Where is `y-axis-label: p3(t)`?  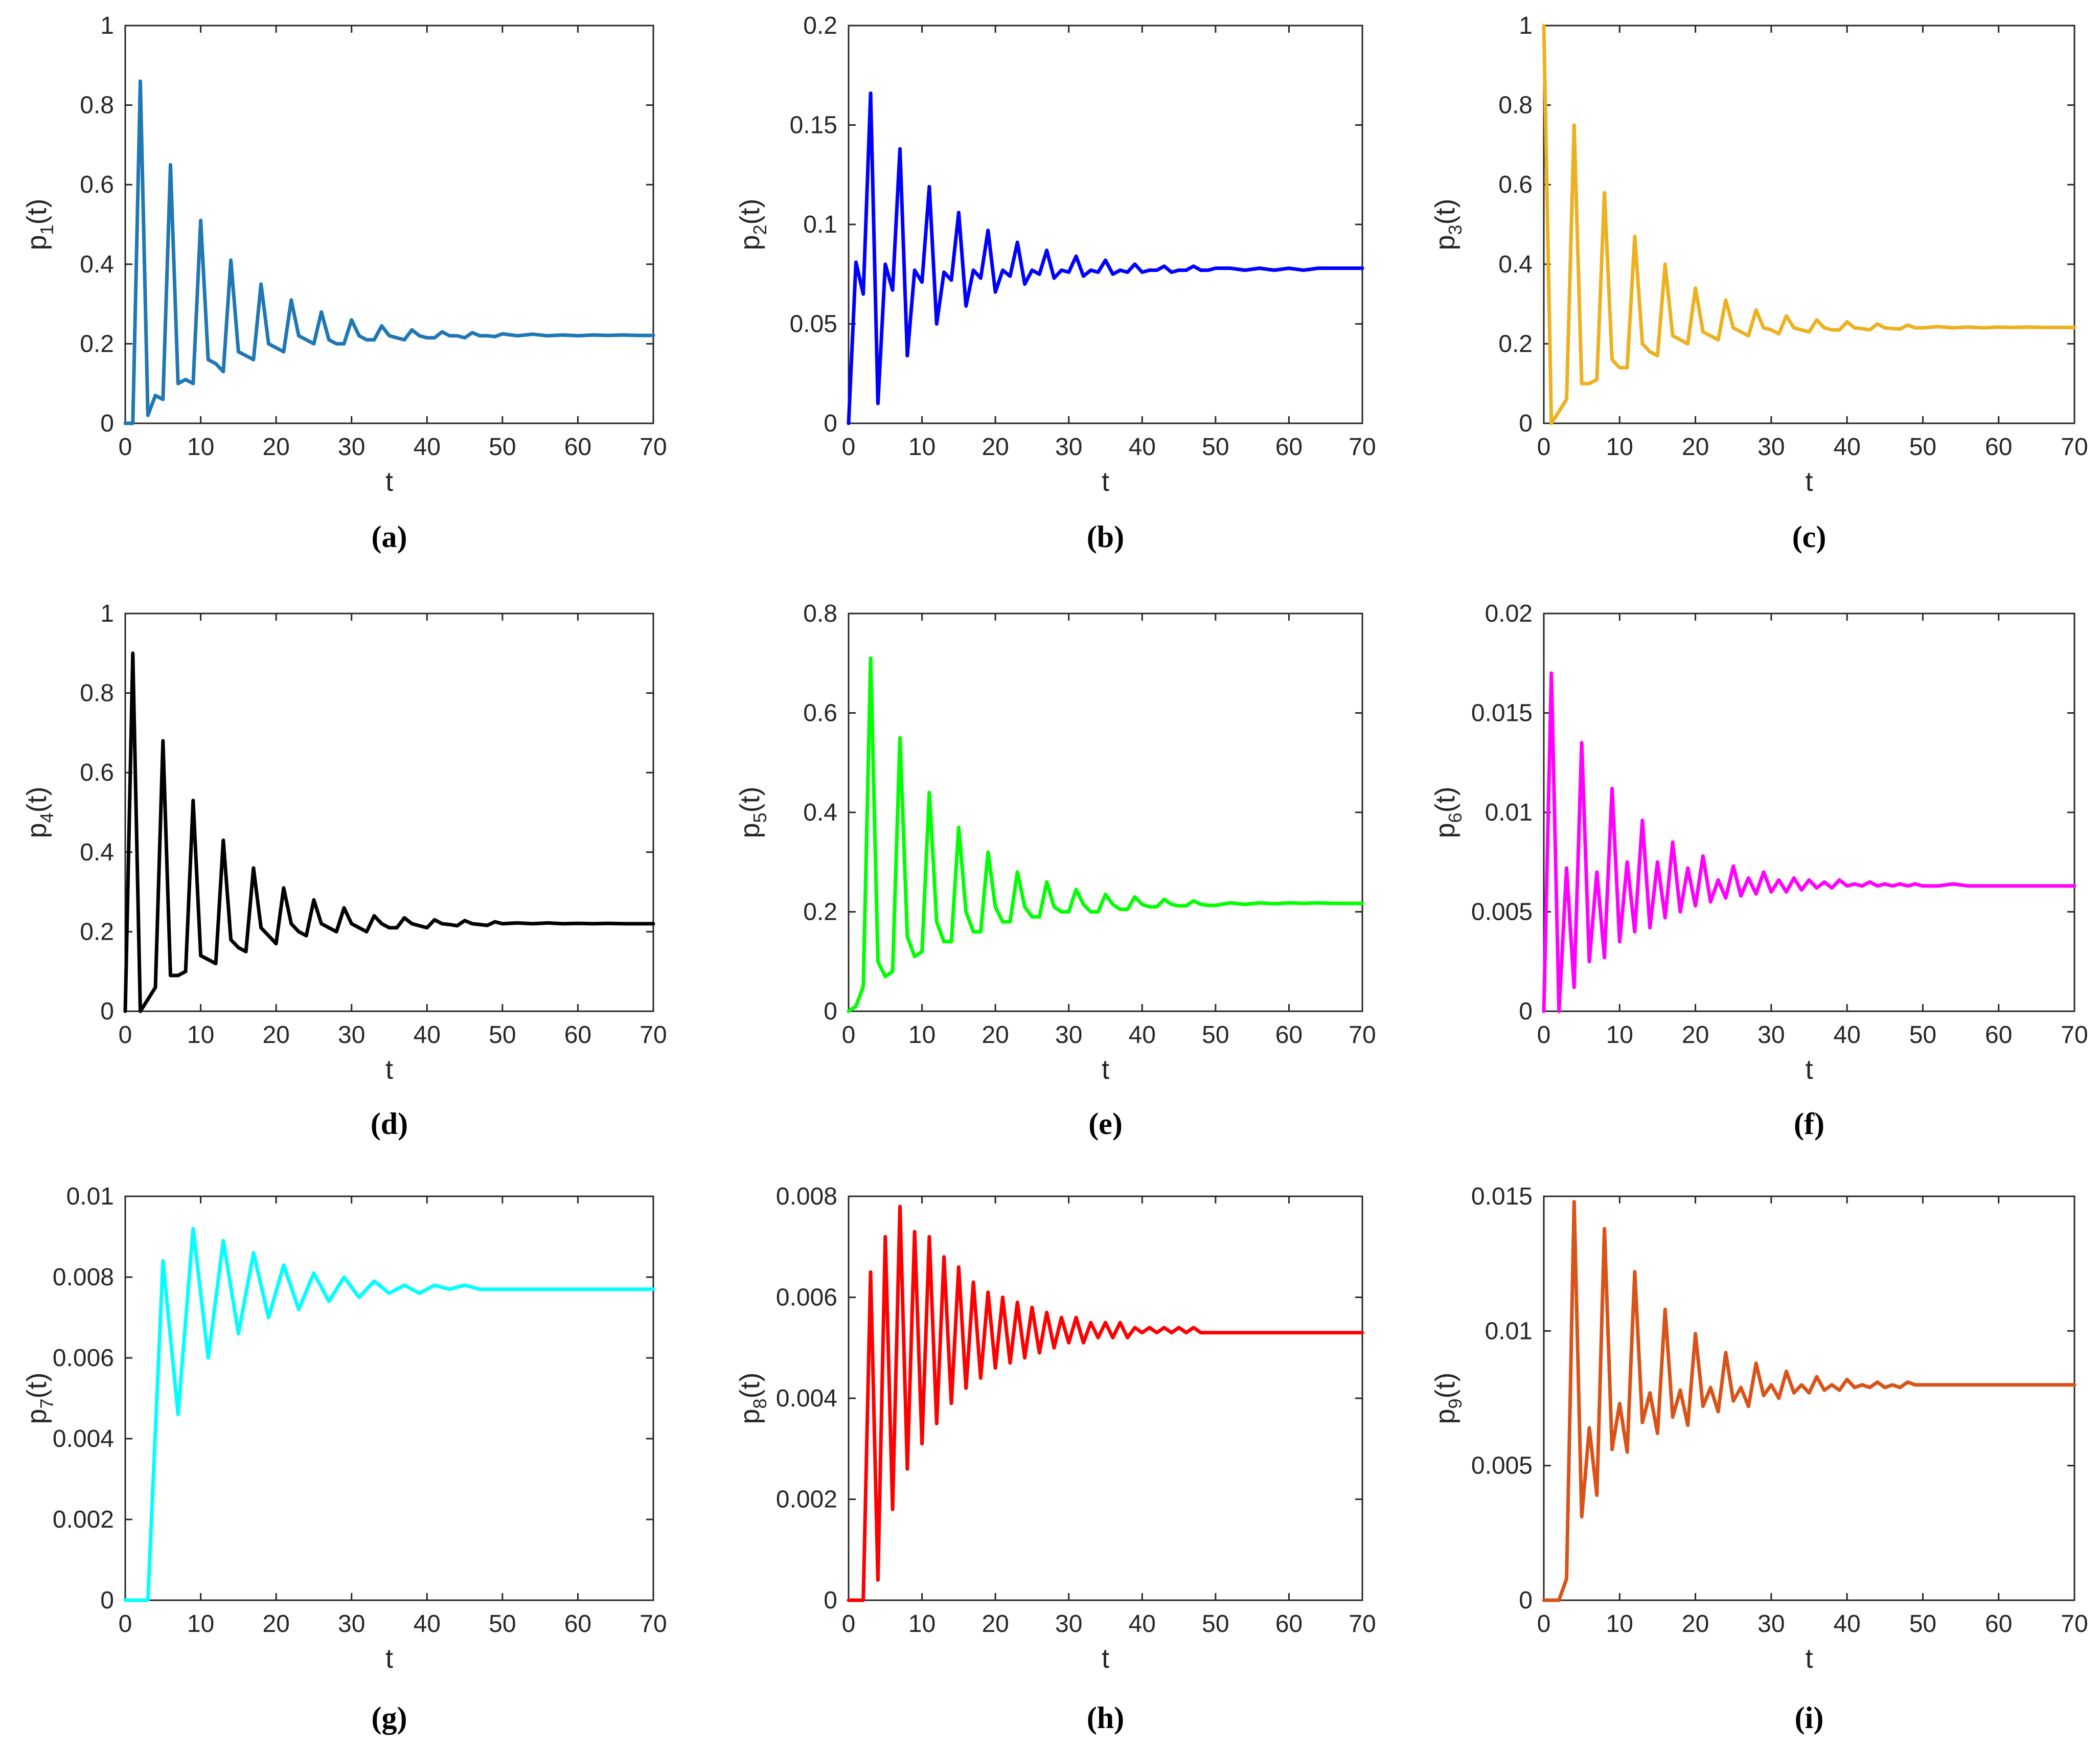 y-axis-label: p3(t) is located at coordinates (1448, 224).